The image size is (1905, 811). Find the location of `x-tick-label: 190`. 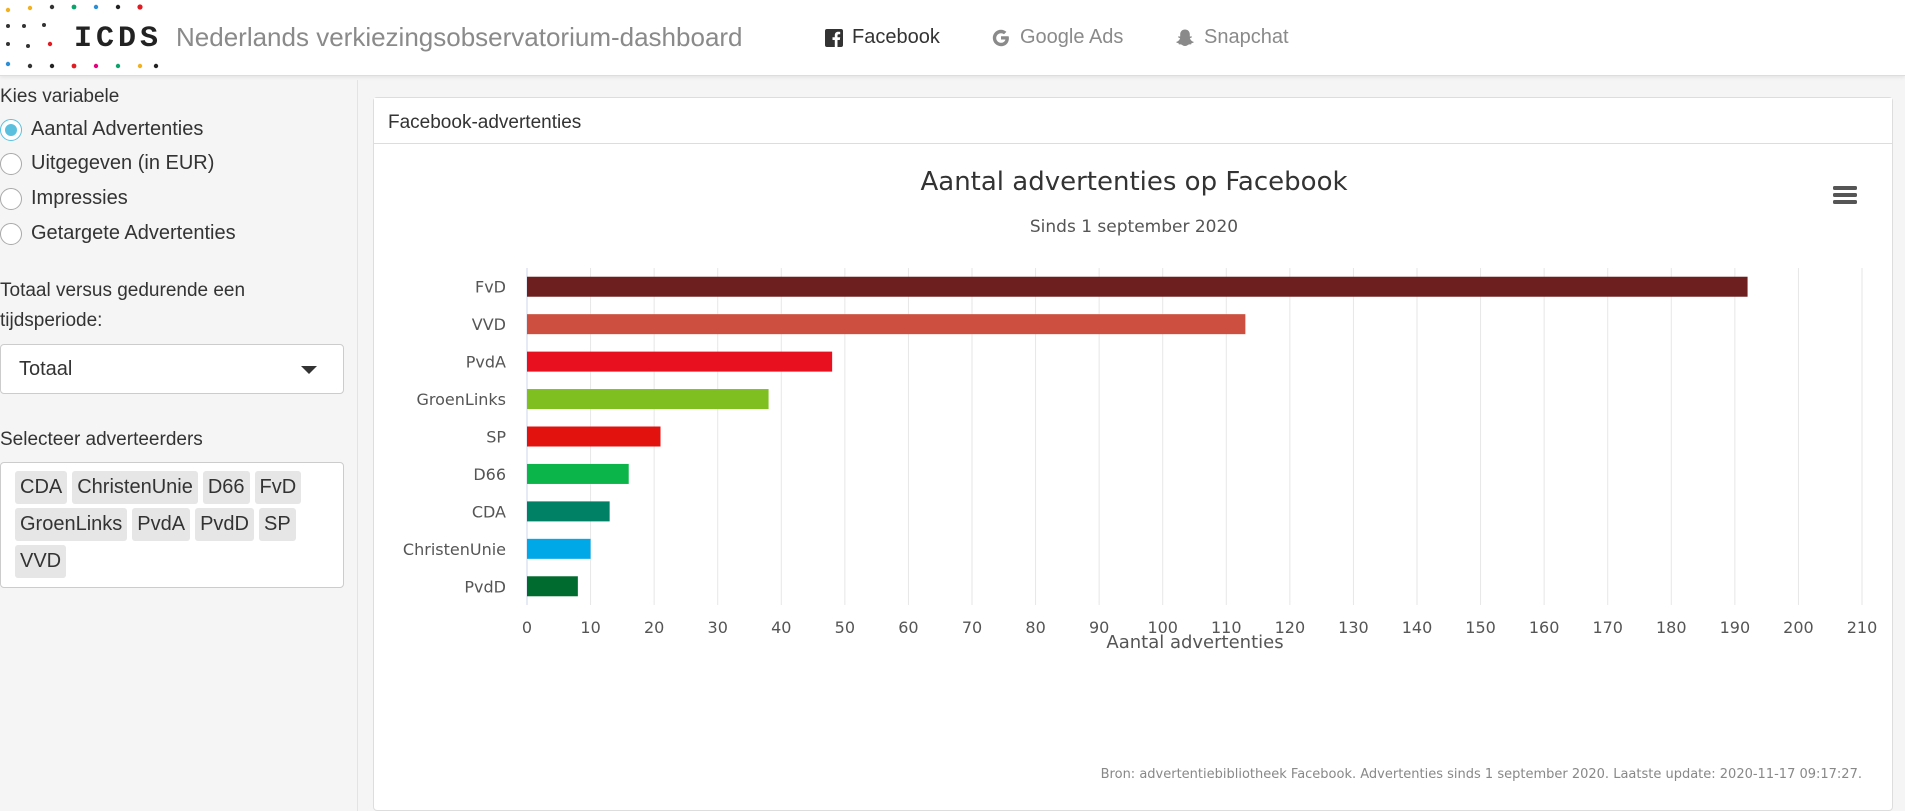

x-tick-label: 190 is located at coordinates (1735, 627).